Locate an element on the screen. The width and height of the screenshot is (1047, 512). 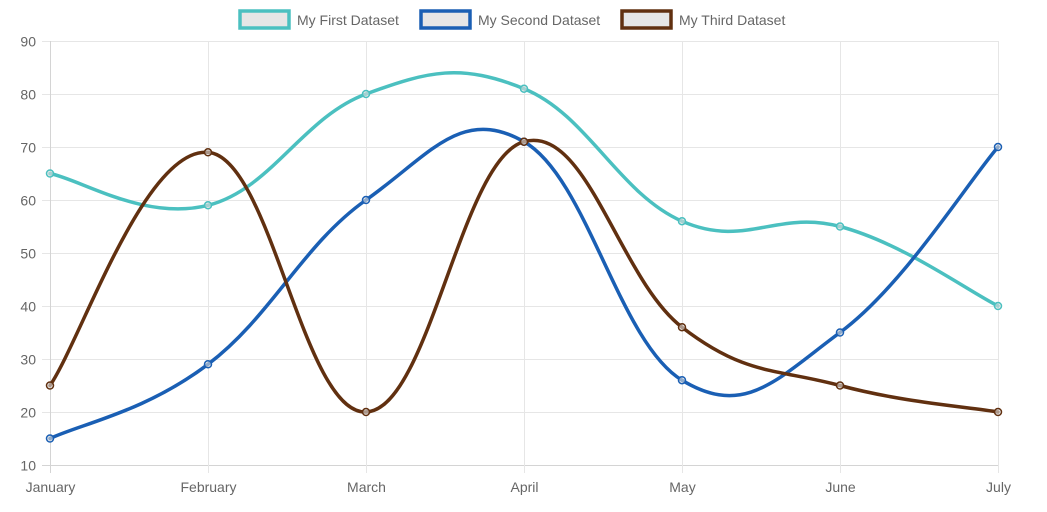
y-tick-label: 30 is located at coordinates (28, 360).